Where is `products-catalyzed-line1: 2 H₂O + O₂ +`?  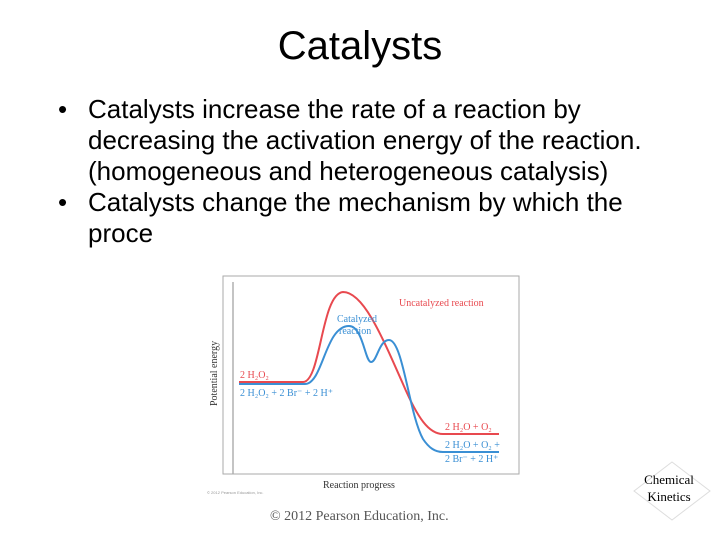 products-catalyzed-line1: 2 H₂O + O₂ + is located at coordinates (472, 445).